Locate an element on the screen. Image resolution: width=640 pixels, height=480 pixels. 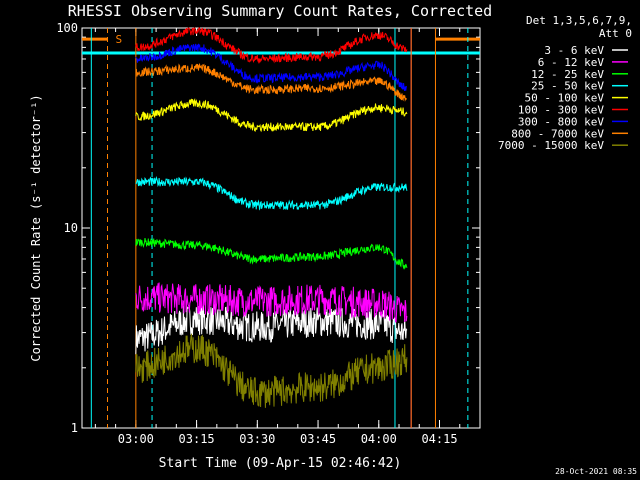
legend-label: 3 - 6 keV is located at coordinates (574, 50).